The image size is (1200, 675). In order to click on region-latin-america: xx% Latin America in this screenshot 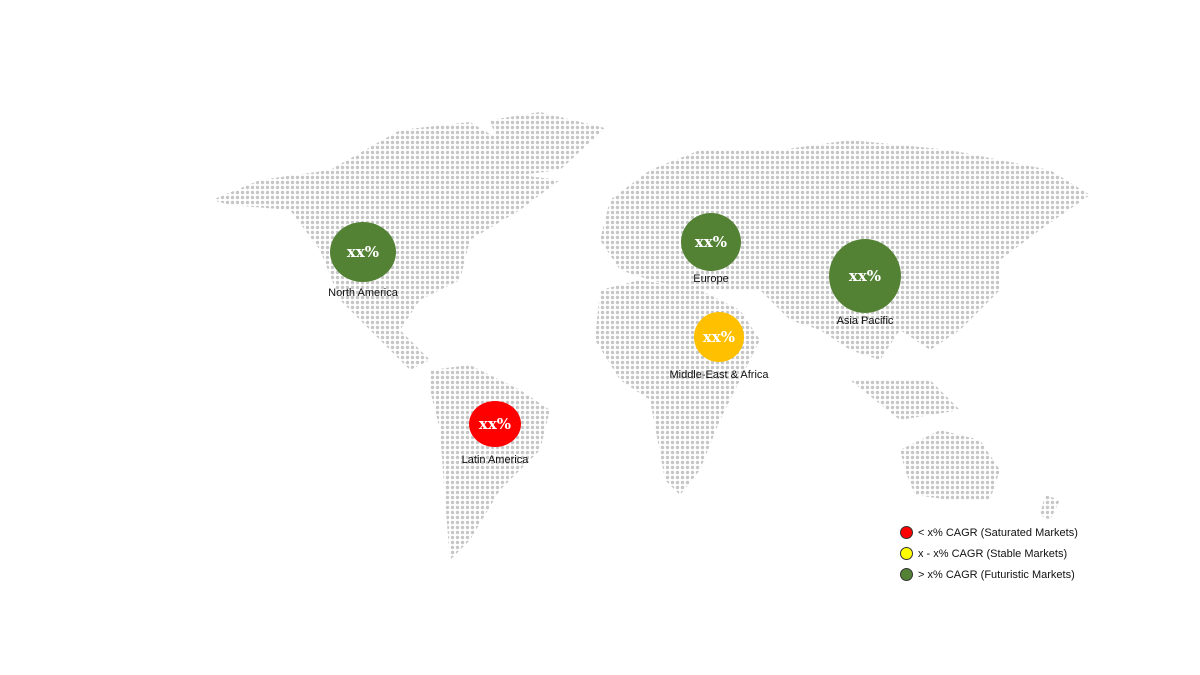, I will do `click(496, 433)`.